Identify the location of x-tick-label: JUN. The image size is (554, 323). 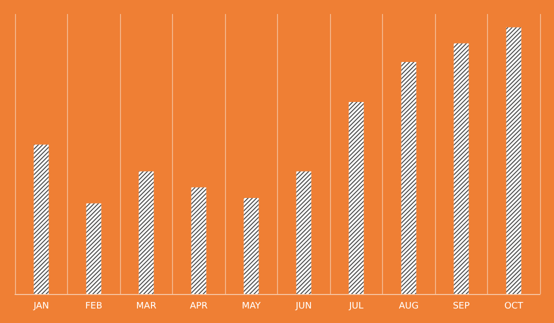
(303, 307).